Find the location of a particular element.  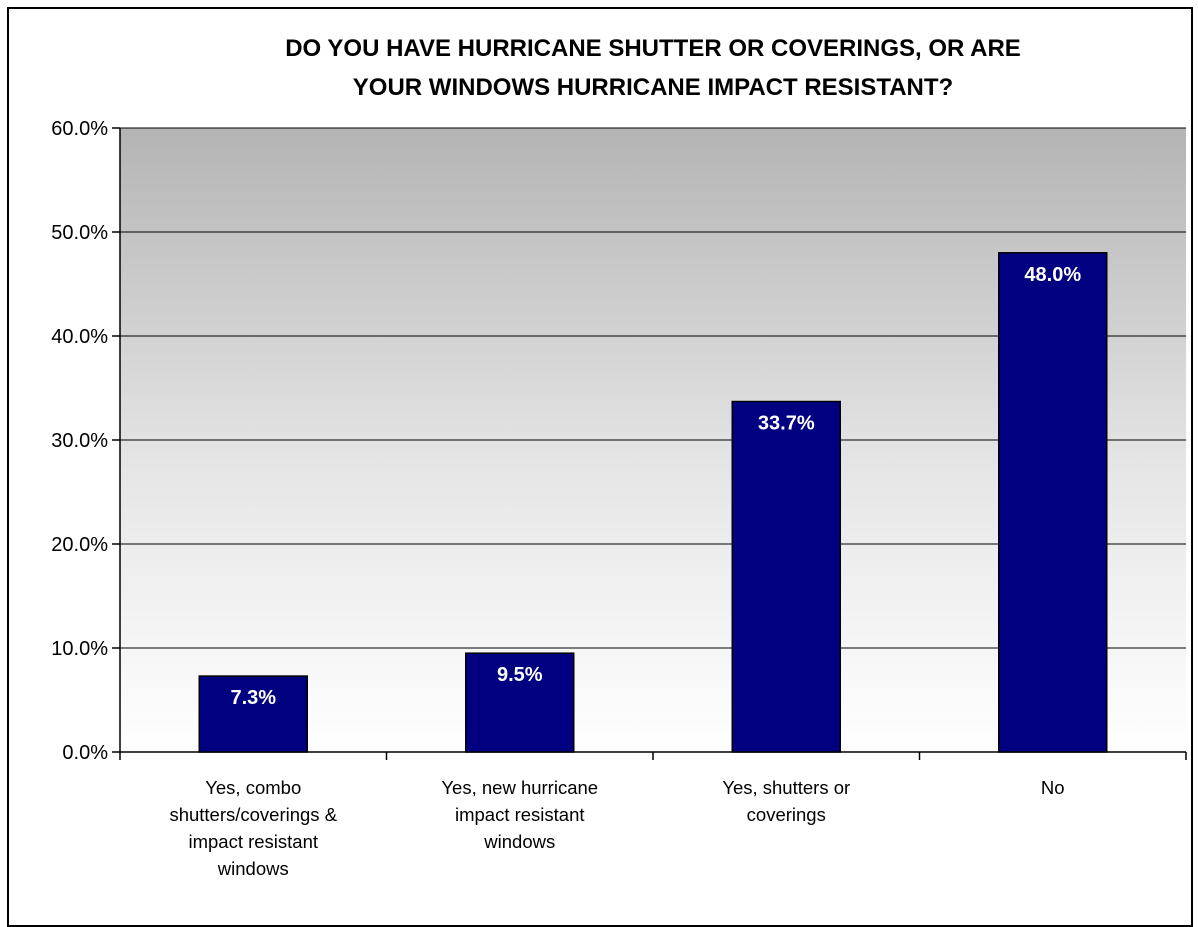

category-label: Yes, shutters or coverings is located at coordinates (786, 801).